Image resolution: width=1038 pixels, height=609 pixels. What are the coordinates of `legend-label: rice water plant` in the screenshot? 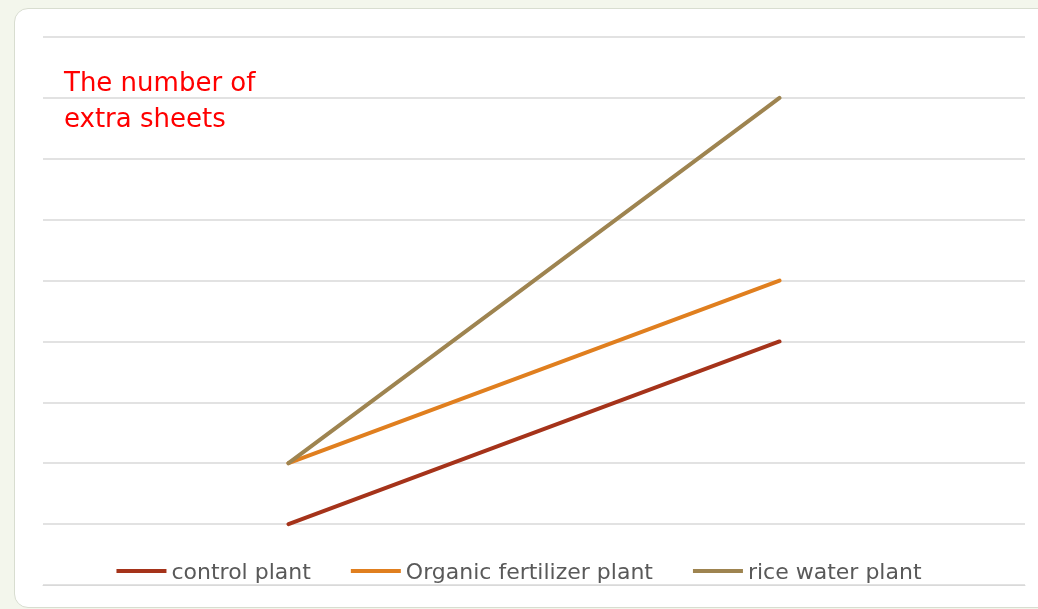 It's located at (834, 571).